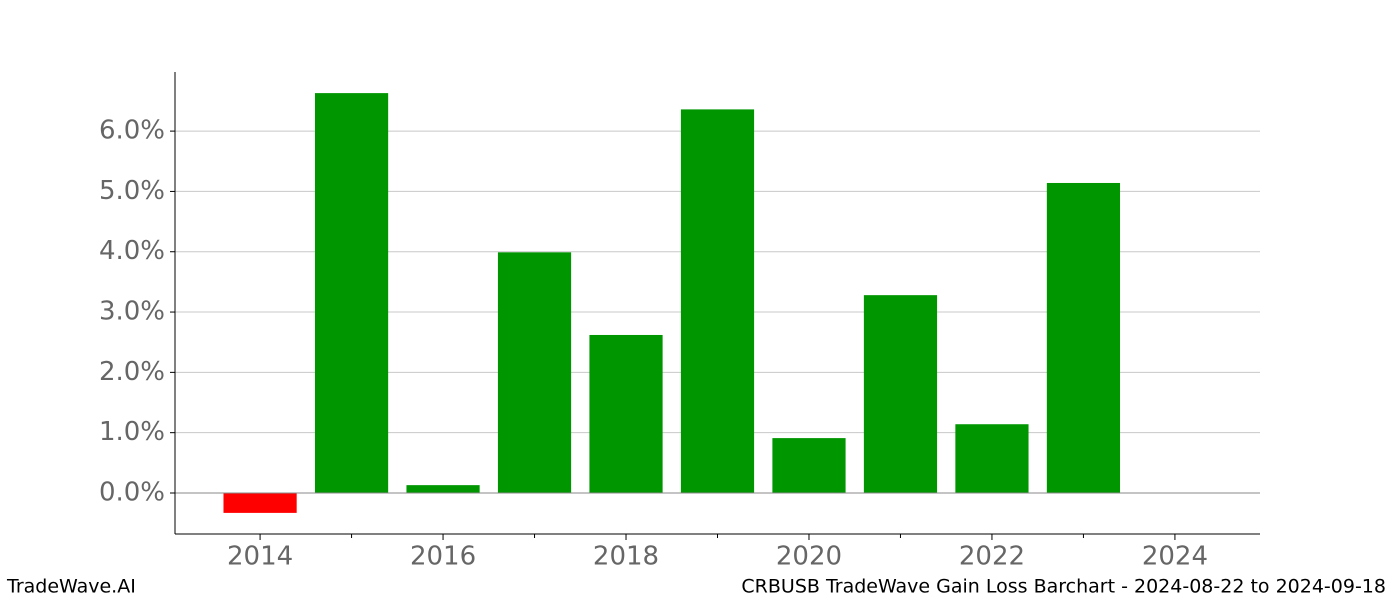 The height and width of the screenshot is (600, 1400). What do you see at coordinates (626, 557) in the screenshot?
I see `x-tick-label: 2018` at bounding box center [626, 557].